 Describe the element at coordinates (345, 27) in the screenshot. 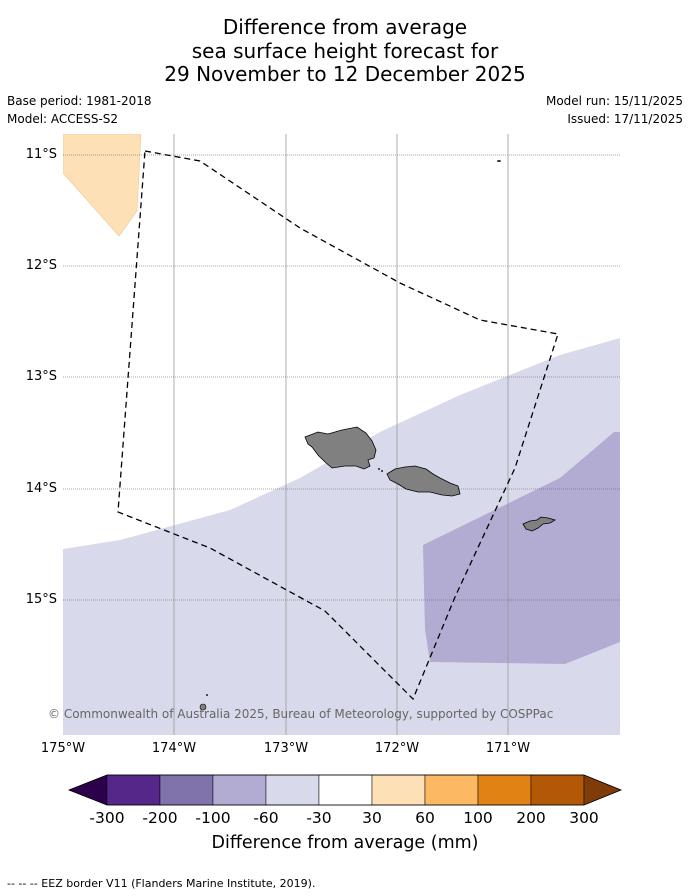

I see `title-line-1: Difference from average` at that location.